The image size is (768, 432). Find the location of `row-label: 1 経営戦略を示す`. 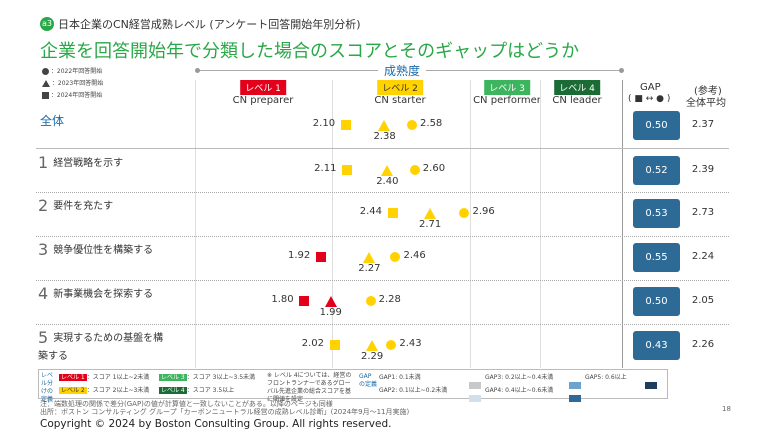

row-label: 1 経営戦略を示す is located at coordinates (81, 162).